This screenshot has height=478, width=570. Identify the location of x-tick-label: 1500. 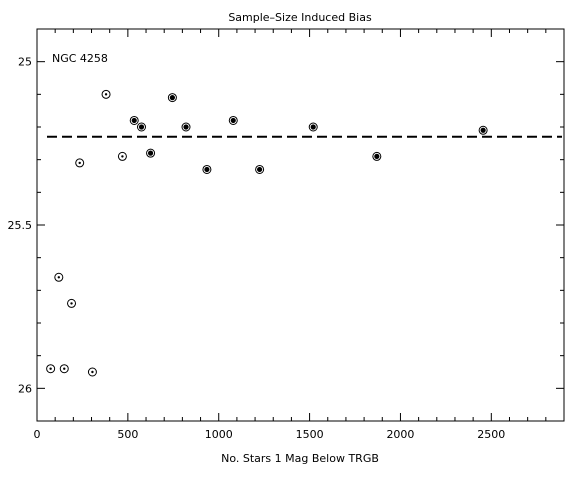
(310, 434).